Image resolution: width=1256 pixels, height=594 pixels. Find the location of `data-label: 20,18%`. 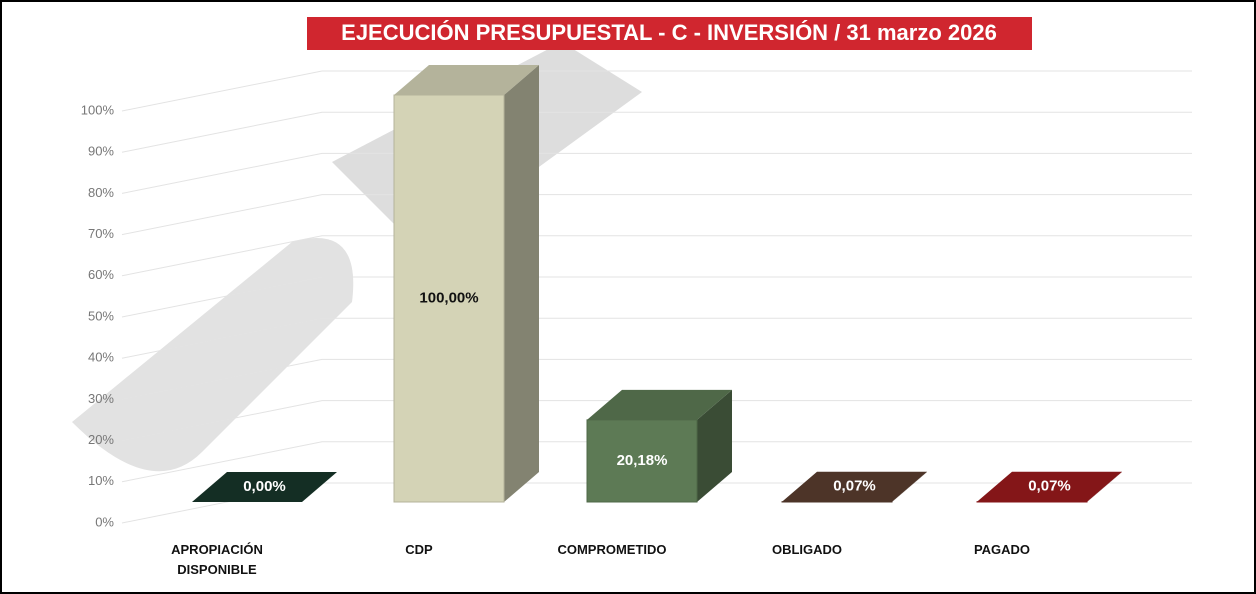

data-label: 20,18% is located at coordinates (642, 460).